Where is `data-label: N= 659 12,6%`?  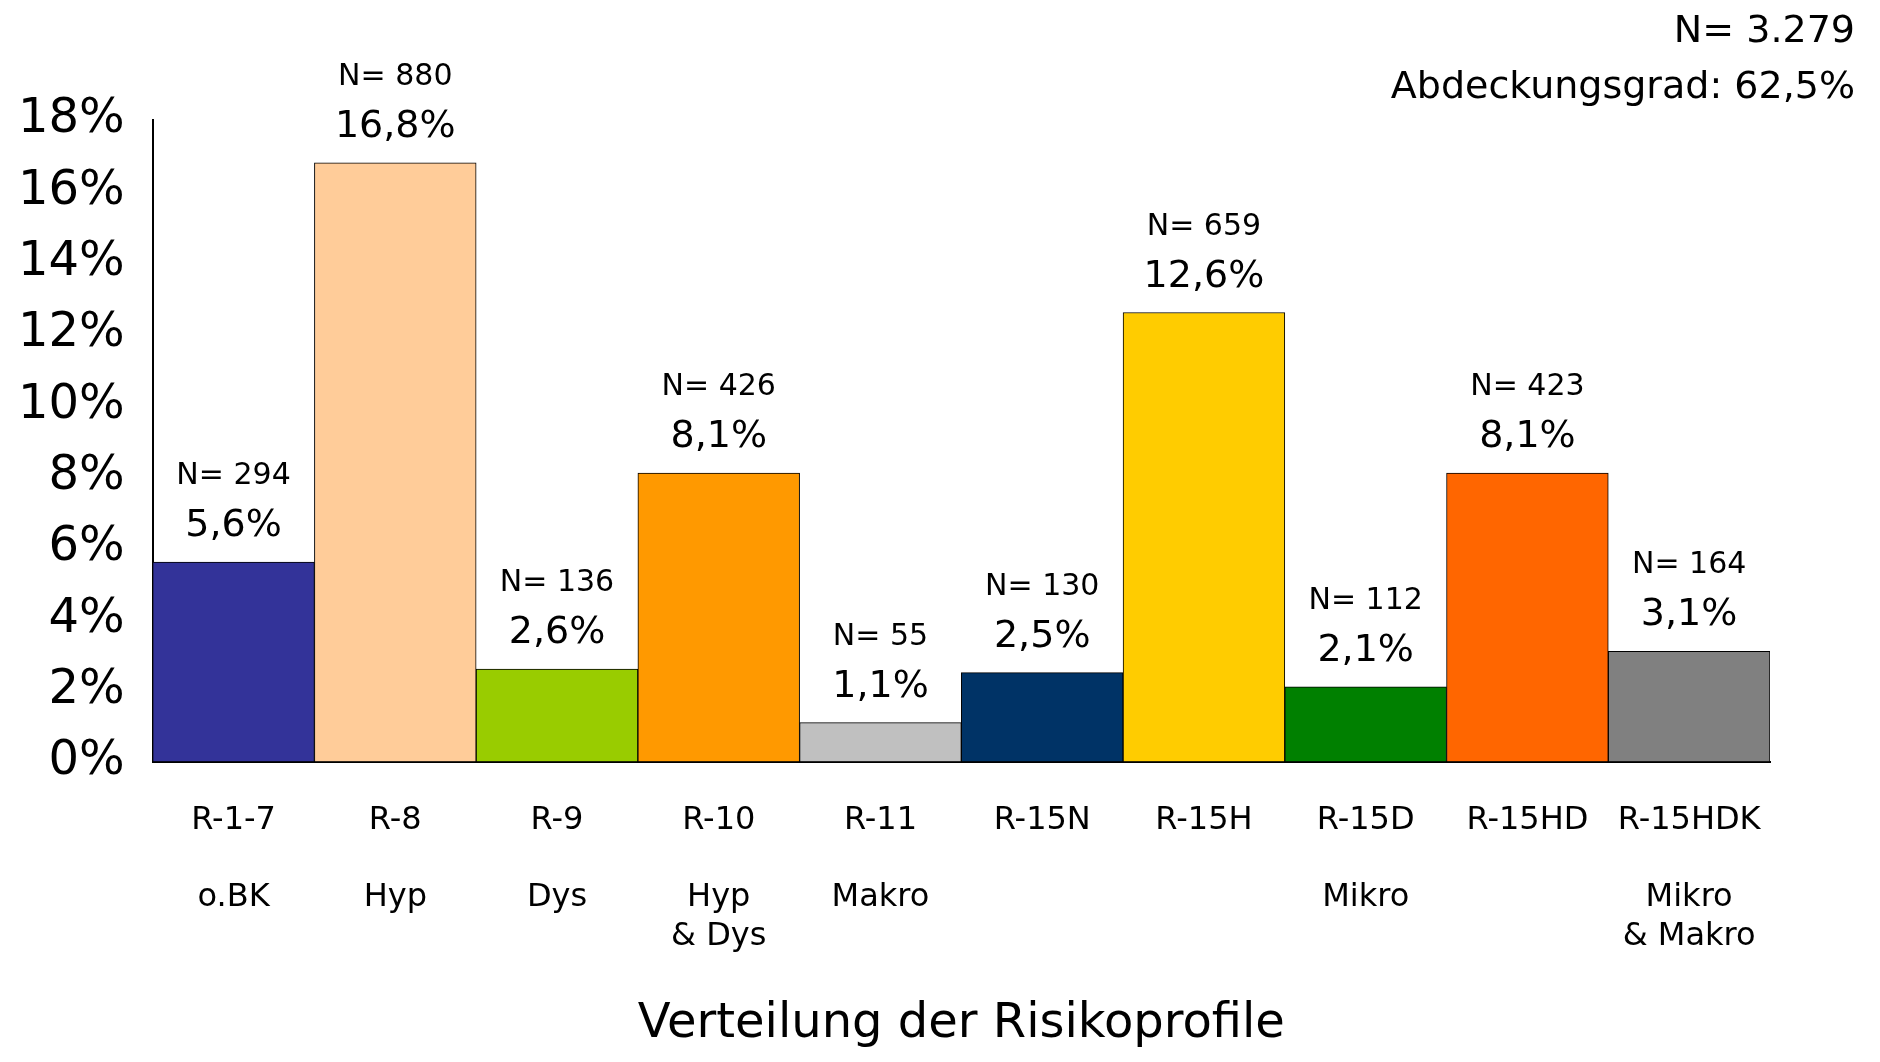 data-label: N= 659 12,6% is located at coordinates (1204, 251).